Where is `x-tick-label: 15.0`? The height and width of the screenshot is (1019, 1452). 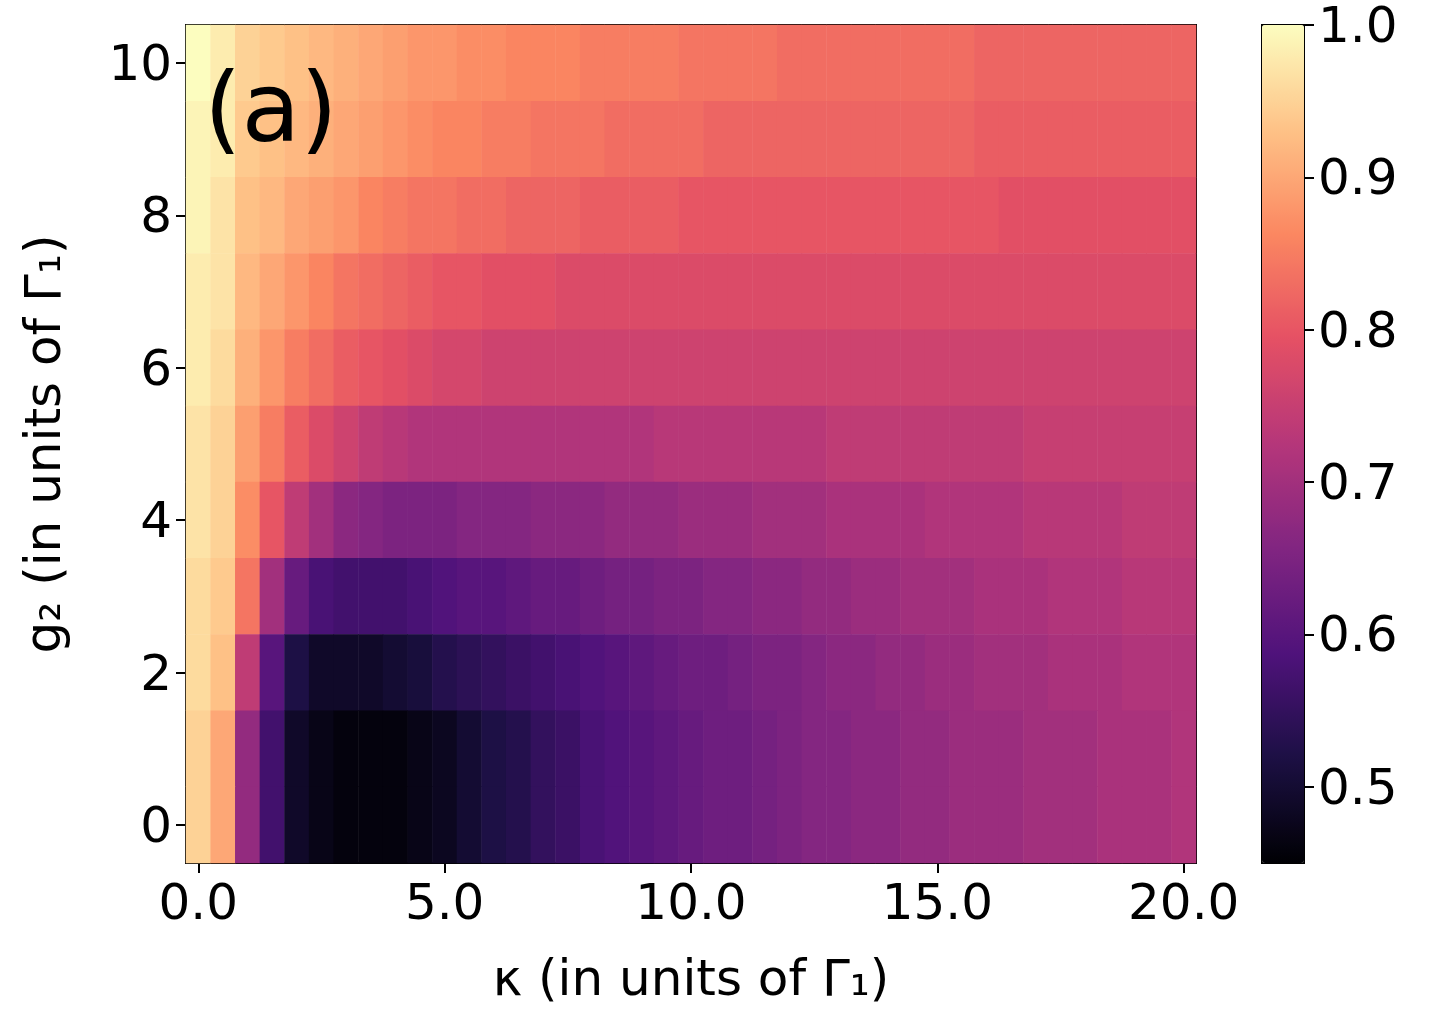 x-tick-label: 15.0 is located at coordinates (937, 902).